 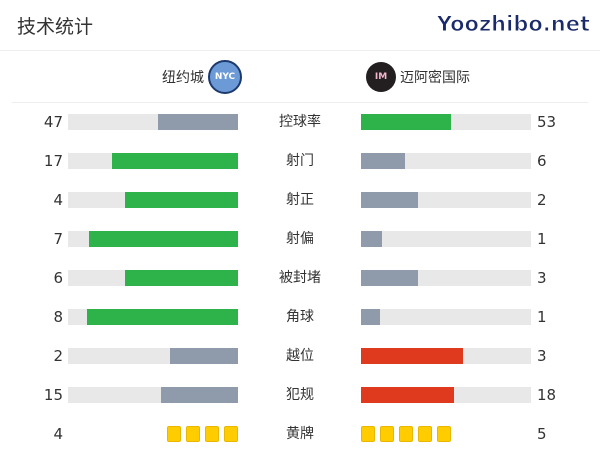 What do you see at coordinates (435, 78) in the screenshot?
I see `away-team-name: 迈阿密国际` at bounding box center [435, 78].